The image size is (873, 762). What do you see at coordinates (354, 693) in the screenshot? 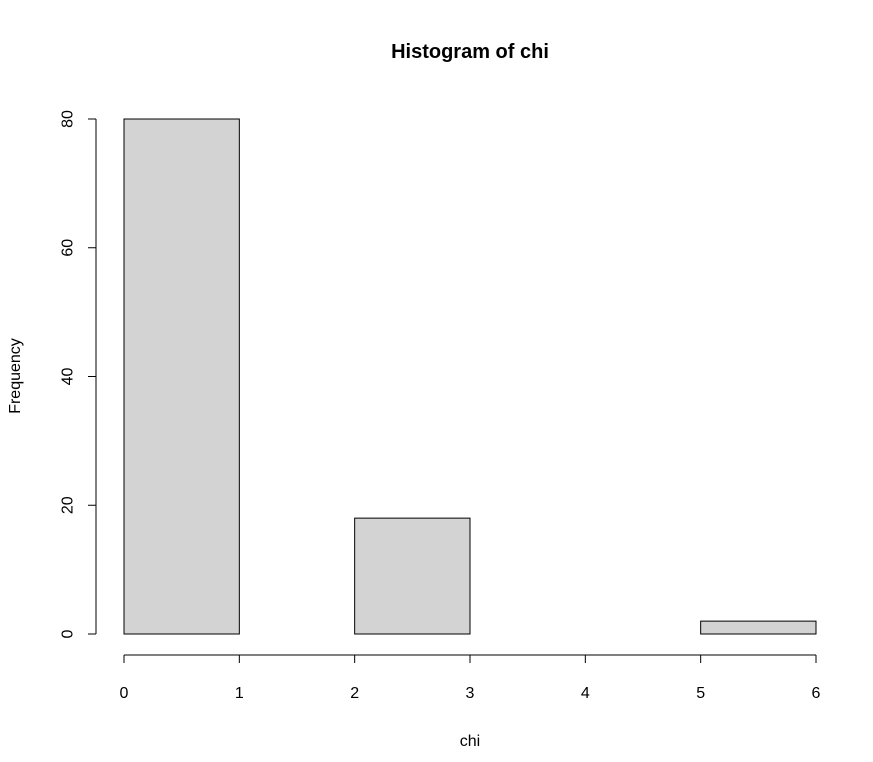
I see `x-tick-label-2: 2` at bounding box center [354, 693].